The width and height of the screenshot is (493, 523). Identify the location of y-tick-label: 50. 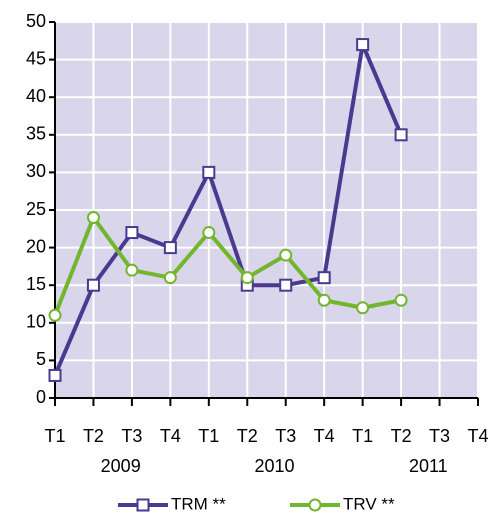
(36, 21).